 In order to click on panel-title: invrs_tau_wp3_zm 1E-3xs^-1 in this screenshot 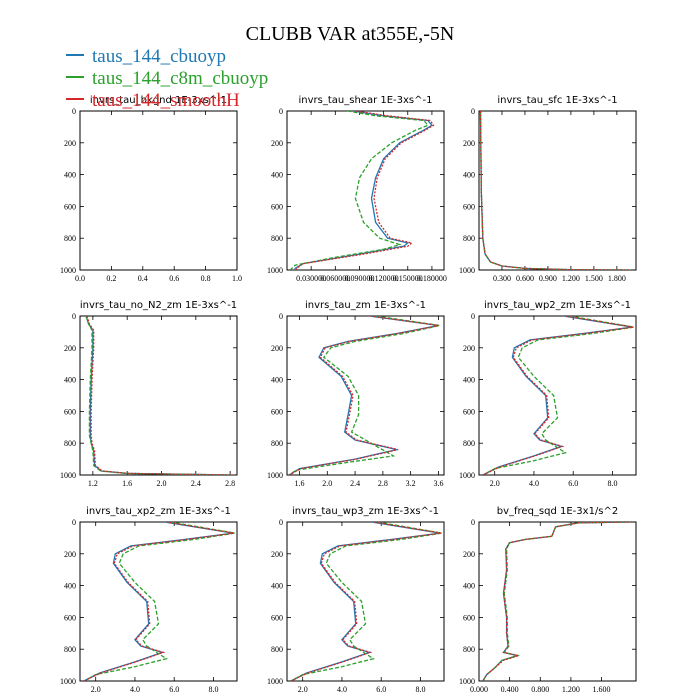, I will do `click(365, 511)`.